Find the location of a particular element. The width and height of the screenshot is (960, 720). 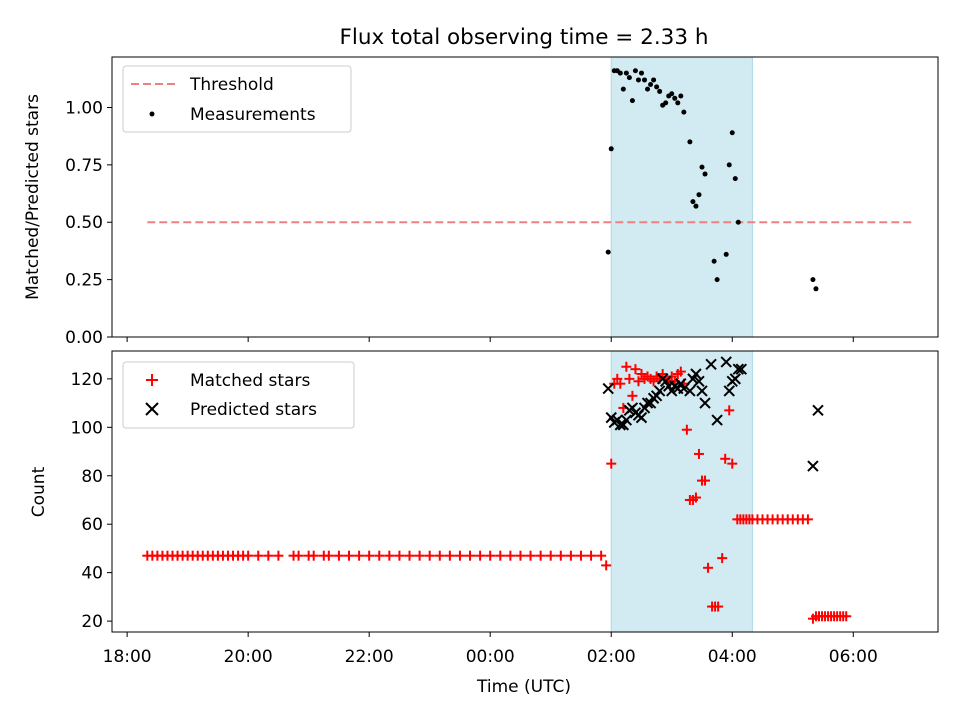

y-tick-label: 0.25 is located at coordinates (84, 281).